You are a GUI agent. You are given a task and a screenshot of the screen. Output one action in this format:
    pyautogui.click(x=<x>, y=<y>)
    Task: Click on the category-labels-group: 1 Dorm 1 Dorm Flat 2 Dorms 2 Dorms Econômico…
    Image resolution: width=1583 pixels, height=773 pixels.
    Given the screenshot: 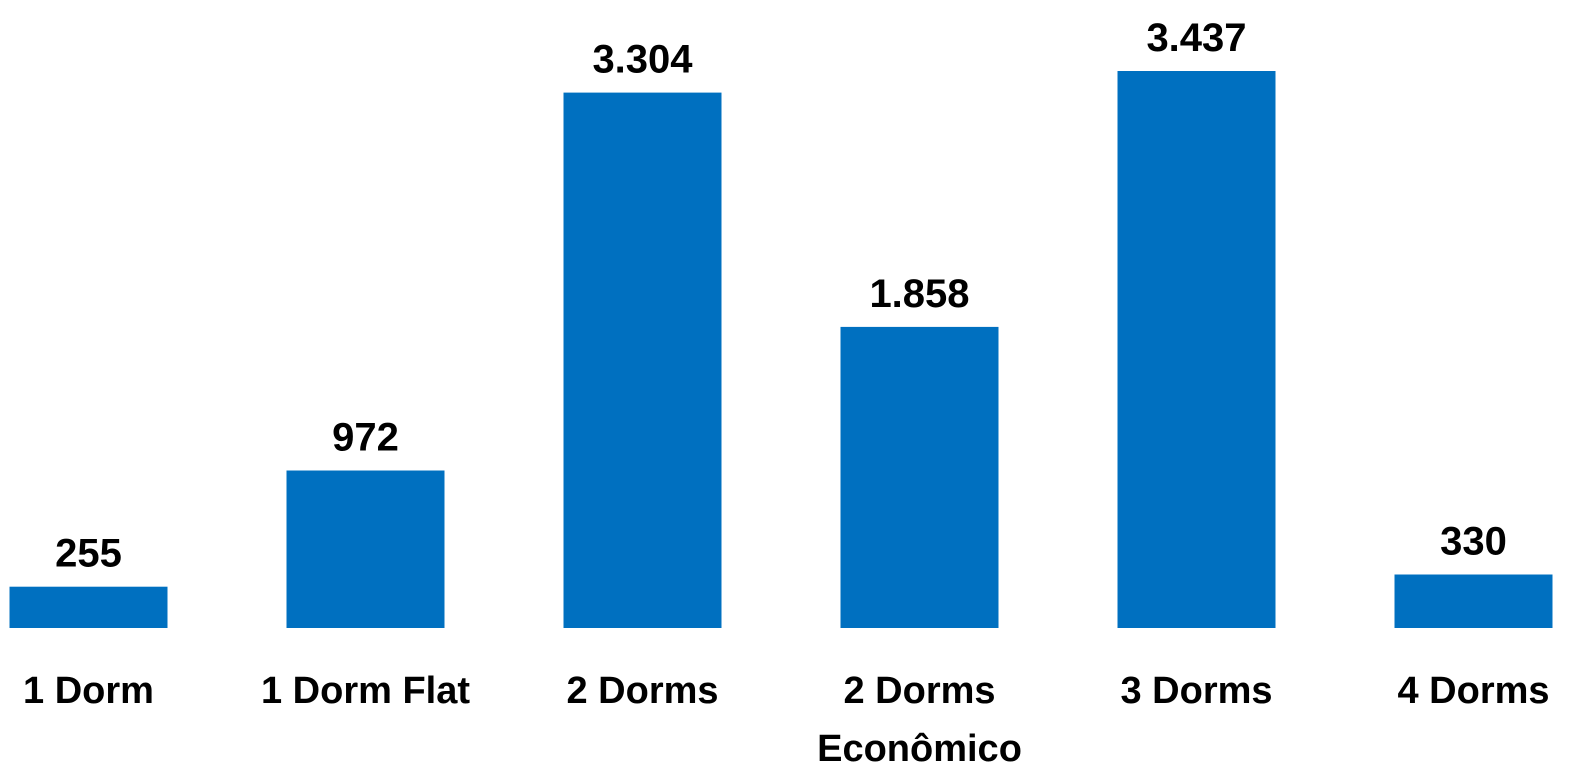 What is the action you would take?
    pyautogui.click(x=786, y=720)
    